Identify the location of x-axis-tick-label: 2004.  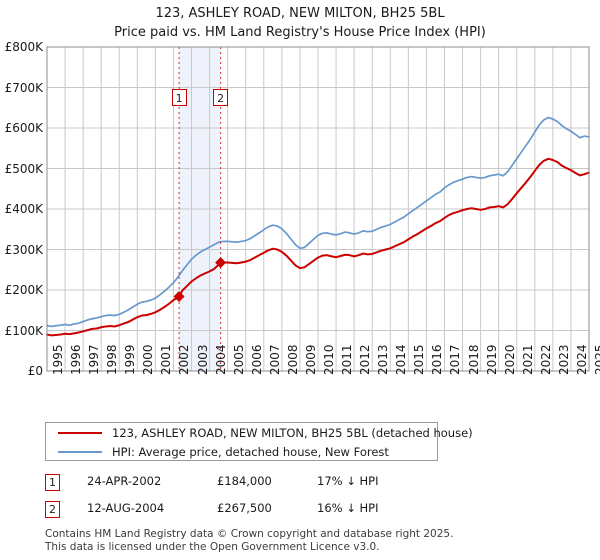
(220, 359).